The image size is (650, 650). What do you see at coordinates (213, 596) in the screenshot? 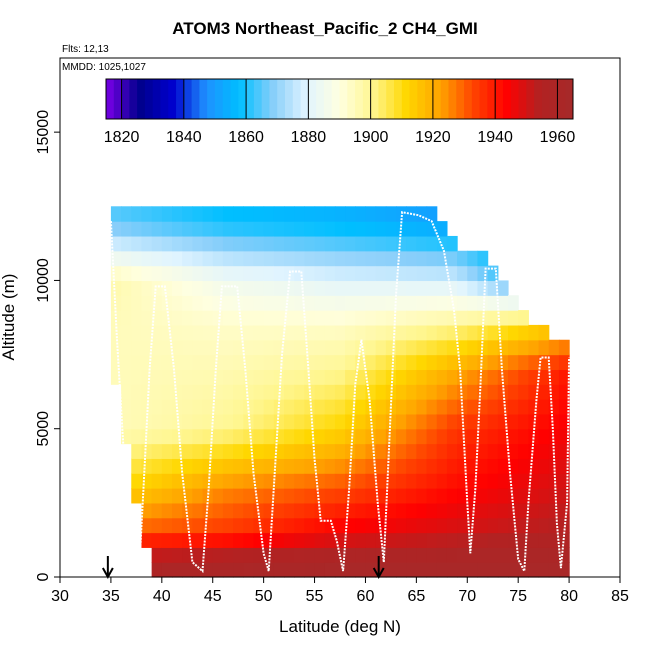
I see `x-tick-label: 45` at bounding box center [213, 596].